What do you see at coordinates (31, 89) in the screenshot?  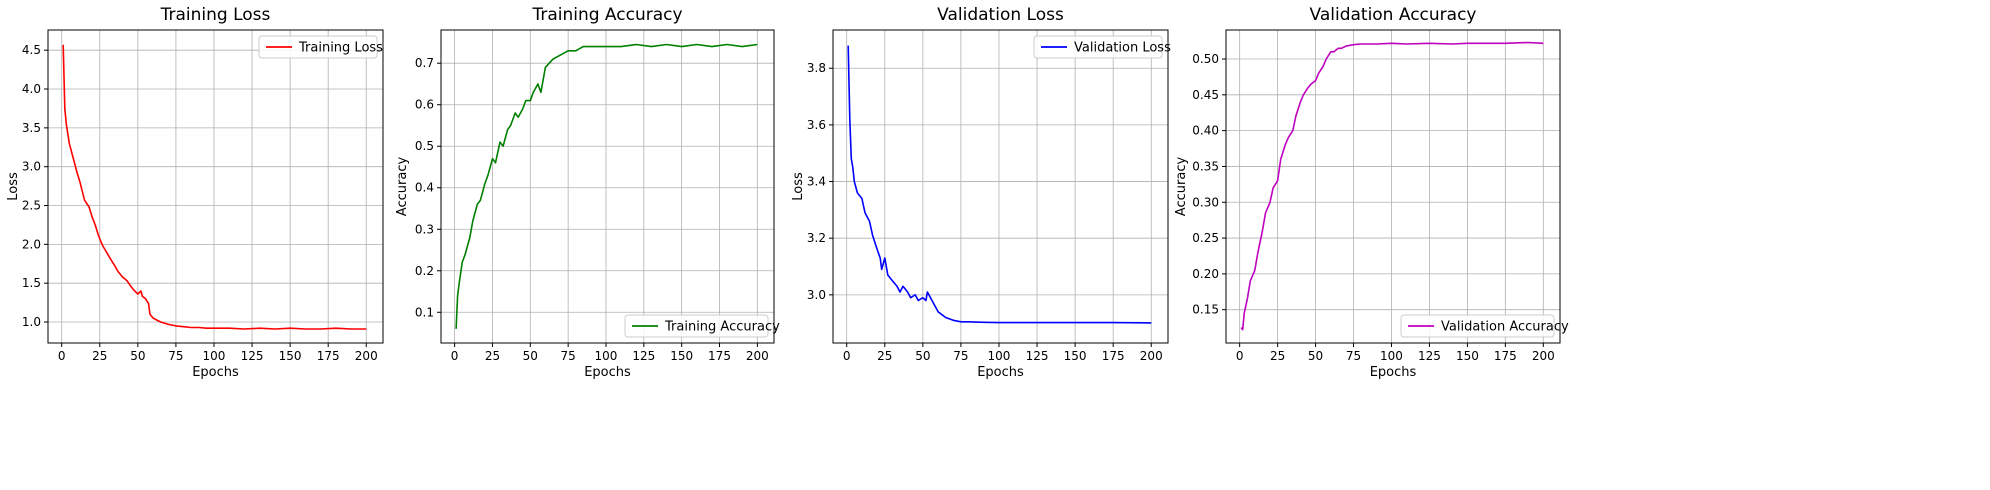 I see `y-tick-label: 4.0` at bounding box center [31, 89].